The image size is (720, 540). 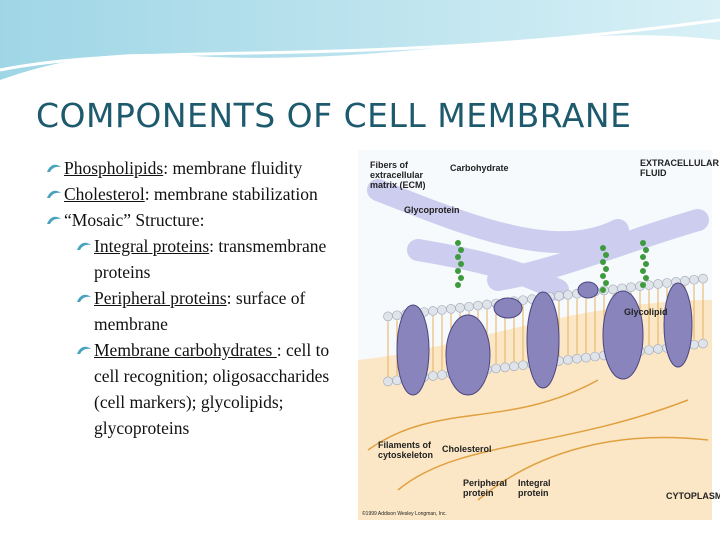 I want to click on figure-label: CYTOPLASM, so click(x=693, y=496).